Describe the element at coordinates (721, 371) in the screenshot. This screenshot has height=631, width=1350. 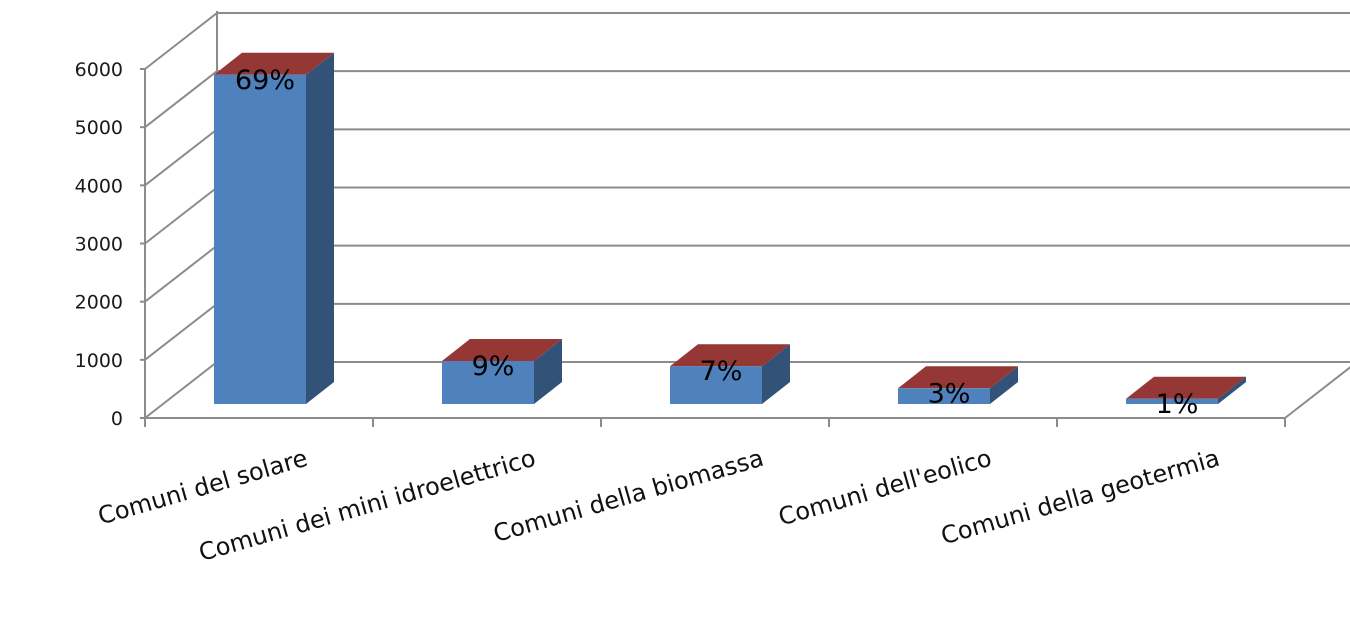
I see `data-label: 7%` at that location.